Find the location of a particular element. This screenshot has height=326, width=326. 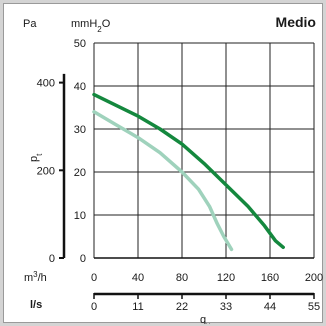

y-tick-label-pa: 400 is located at coordinates (46, 84).